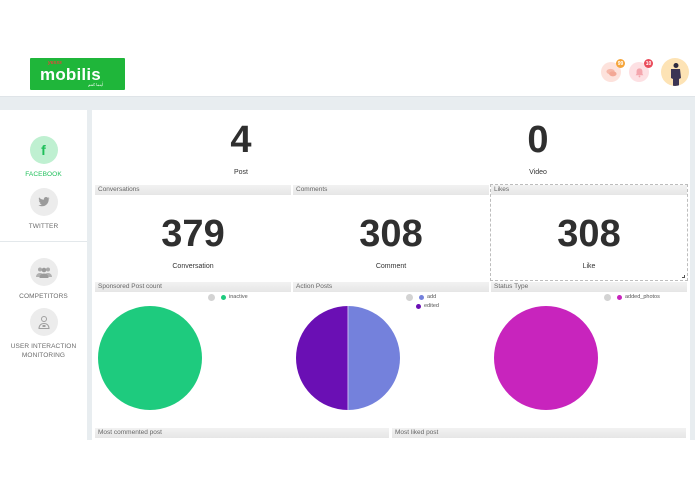 This screenshot has height=494, width=695. Describe the element at coordinates (43, 355) in the screenshot. I see `label-line-2: MONITORING` at that location.